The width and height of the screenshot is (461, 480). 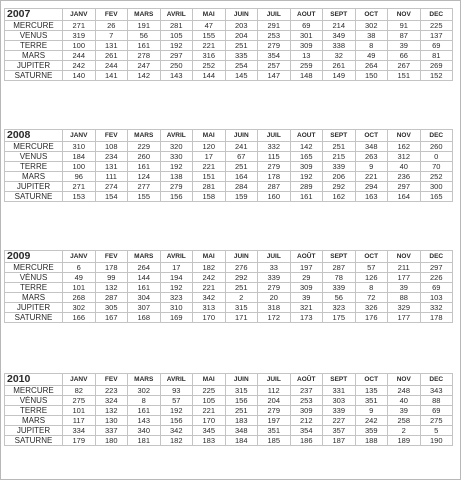 I want to click on value-cell: 225, so click(x=209, y=390).